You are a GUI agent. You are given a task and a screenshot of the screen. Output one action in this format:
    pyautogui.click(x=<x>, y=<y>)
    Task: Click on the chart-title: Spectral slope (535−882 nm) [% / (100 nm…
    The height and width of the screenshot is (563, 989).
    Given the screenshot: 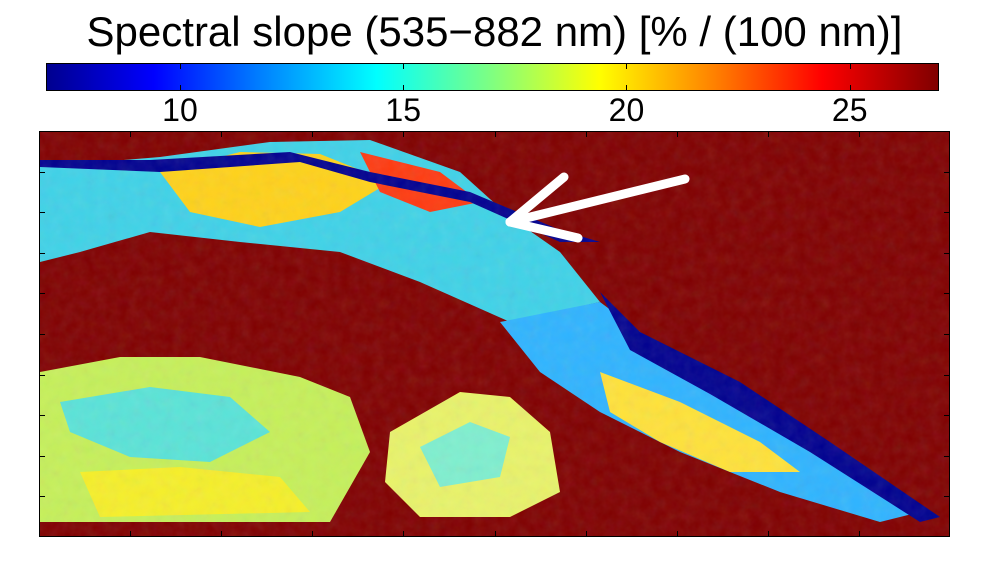 What is the action you would take?
    pyautogui.click(x=494, y=31)
    